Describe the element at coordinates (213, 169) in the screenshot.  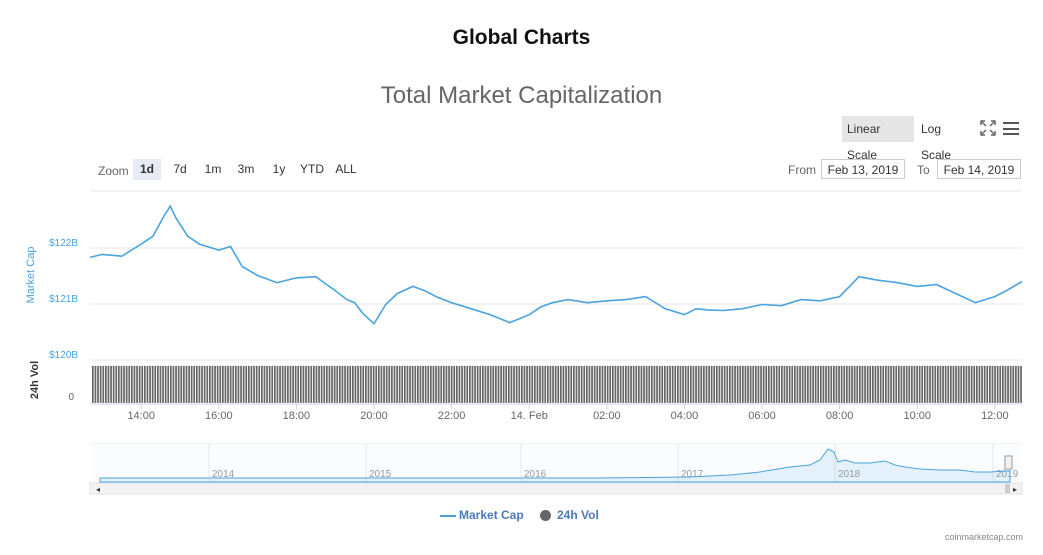
I see `zoom-1m-button: 1m` at that location.